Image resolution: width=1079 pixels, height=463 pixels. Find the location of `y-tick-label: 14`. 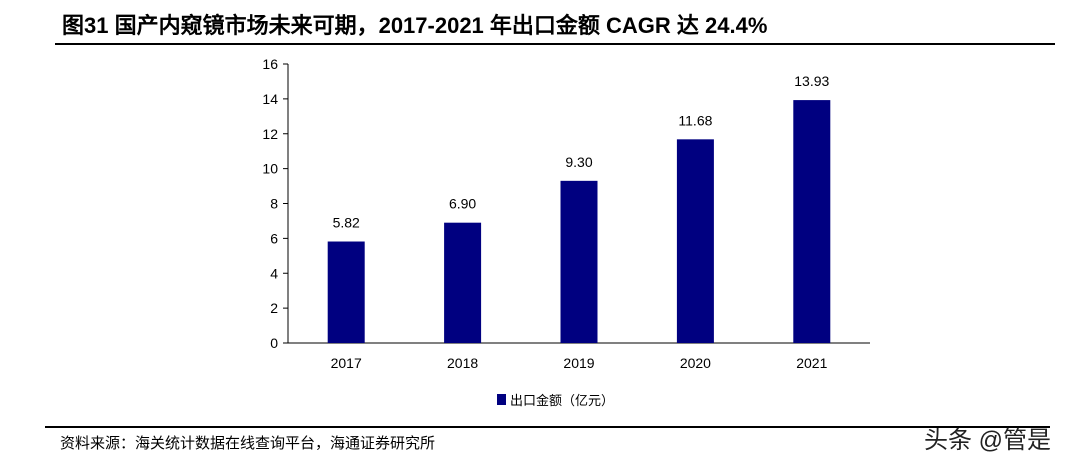

y-tick-label: 14 is located at coordinates (270, 99).